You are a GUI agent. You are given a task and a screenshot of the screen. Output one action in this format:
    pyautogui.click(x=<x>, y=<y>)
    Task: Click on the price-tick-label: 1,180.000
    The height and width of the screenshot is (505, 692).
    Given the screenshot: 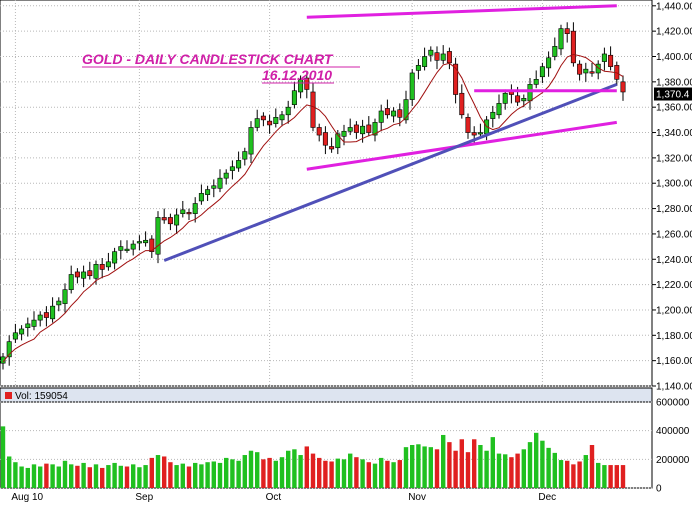 What is the action you would take?
    pyautogui.click(x=674, y=336)
    